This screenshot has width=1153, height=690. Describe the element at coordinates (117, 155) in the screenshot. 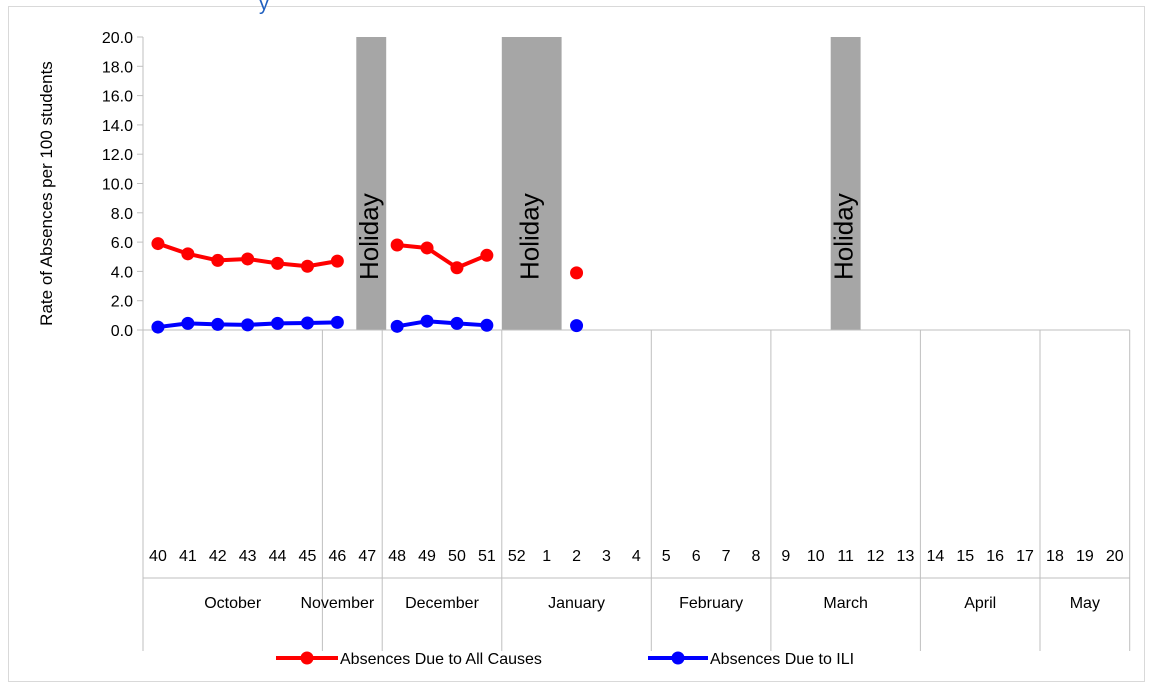

I see `y-tick-label: 12.0` at that location.